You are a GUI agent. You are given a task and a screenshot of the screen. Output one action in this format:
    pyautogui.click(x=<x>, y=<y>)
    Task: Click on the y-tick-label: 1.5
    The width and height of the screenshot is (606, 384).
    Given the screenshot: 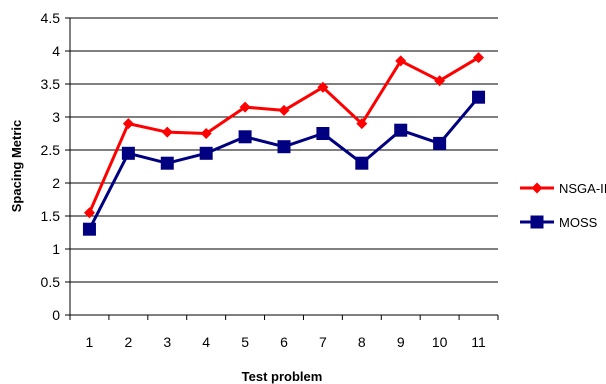 What is the action you would take?
    pyautogui.click(x=51, y=216)
    